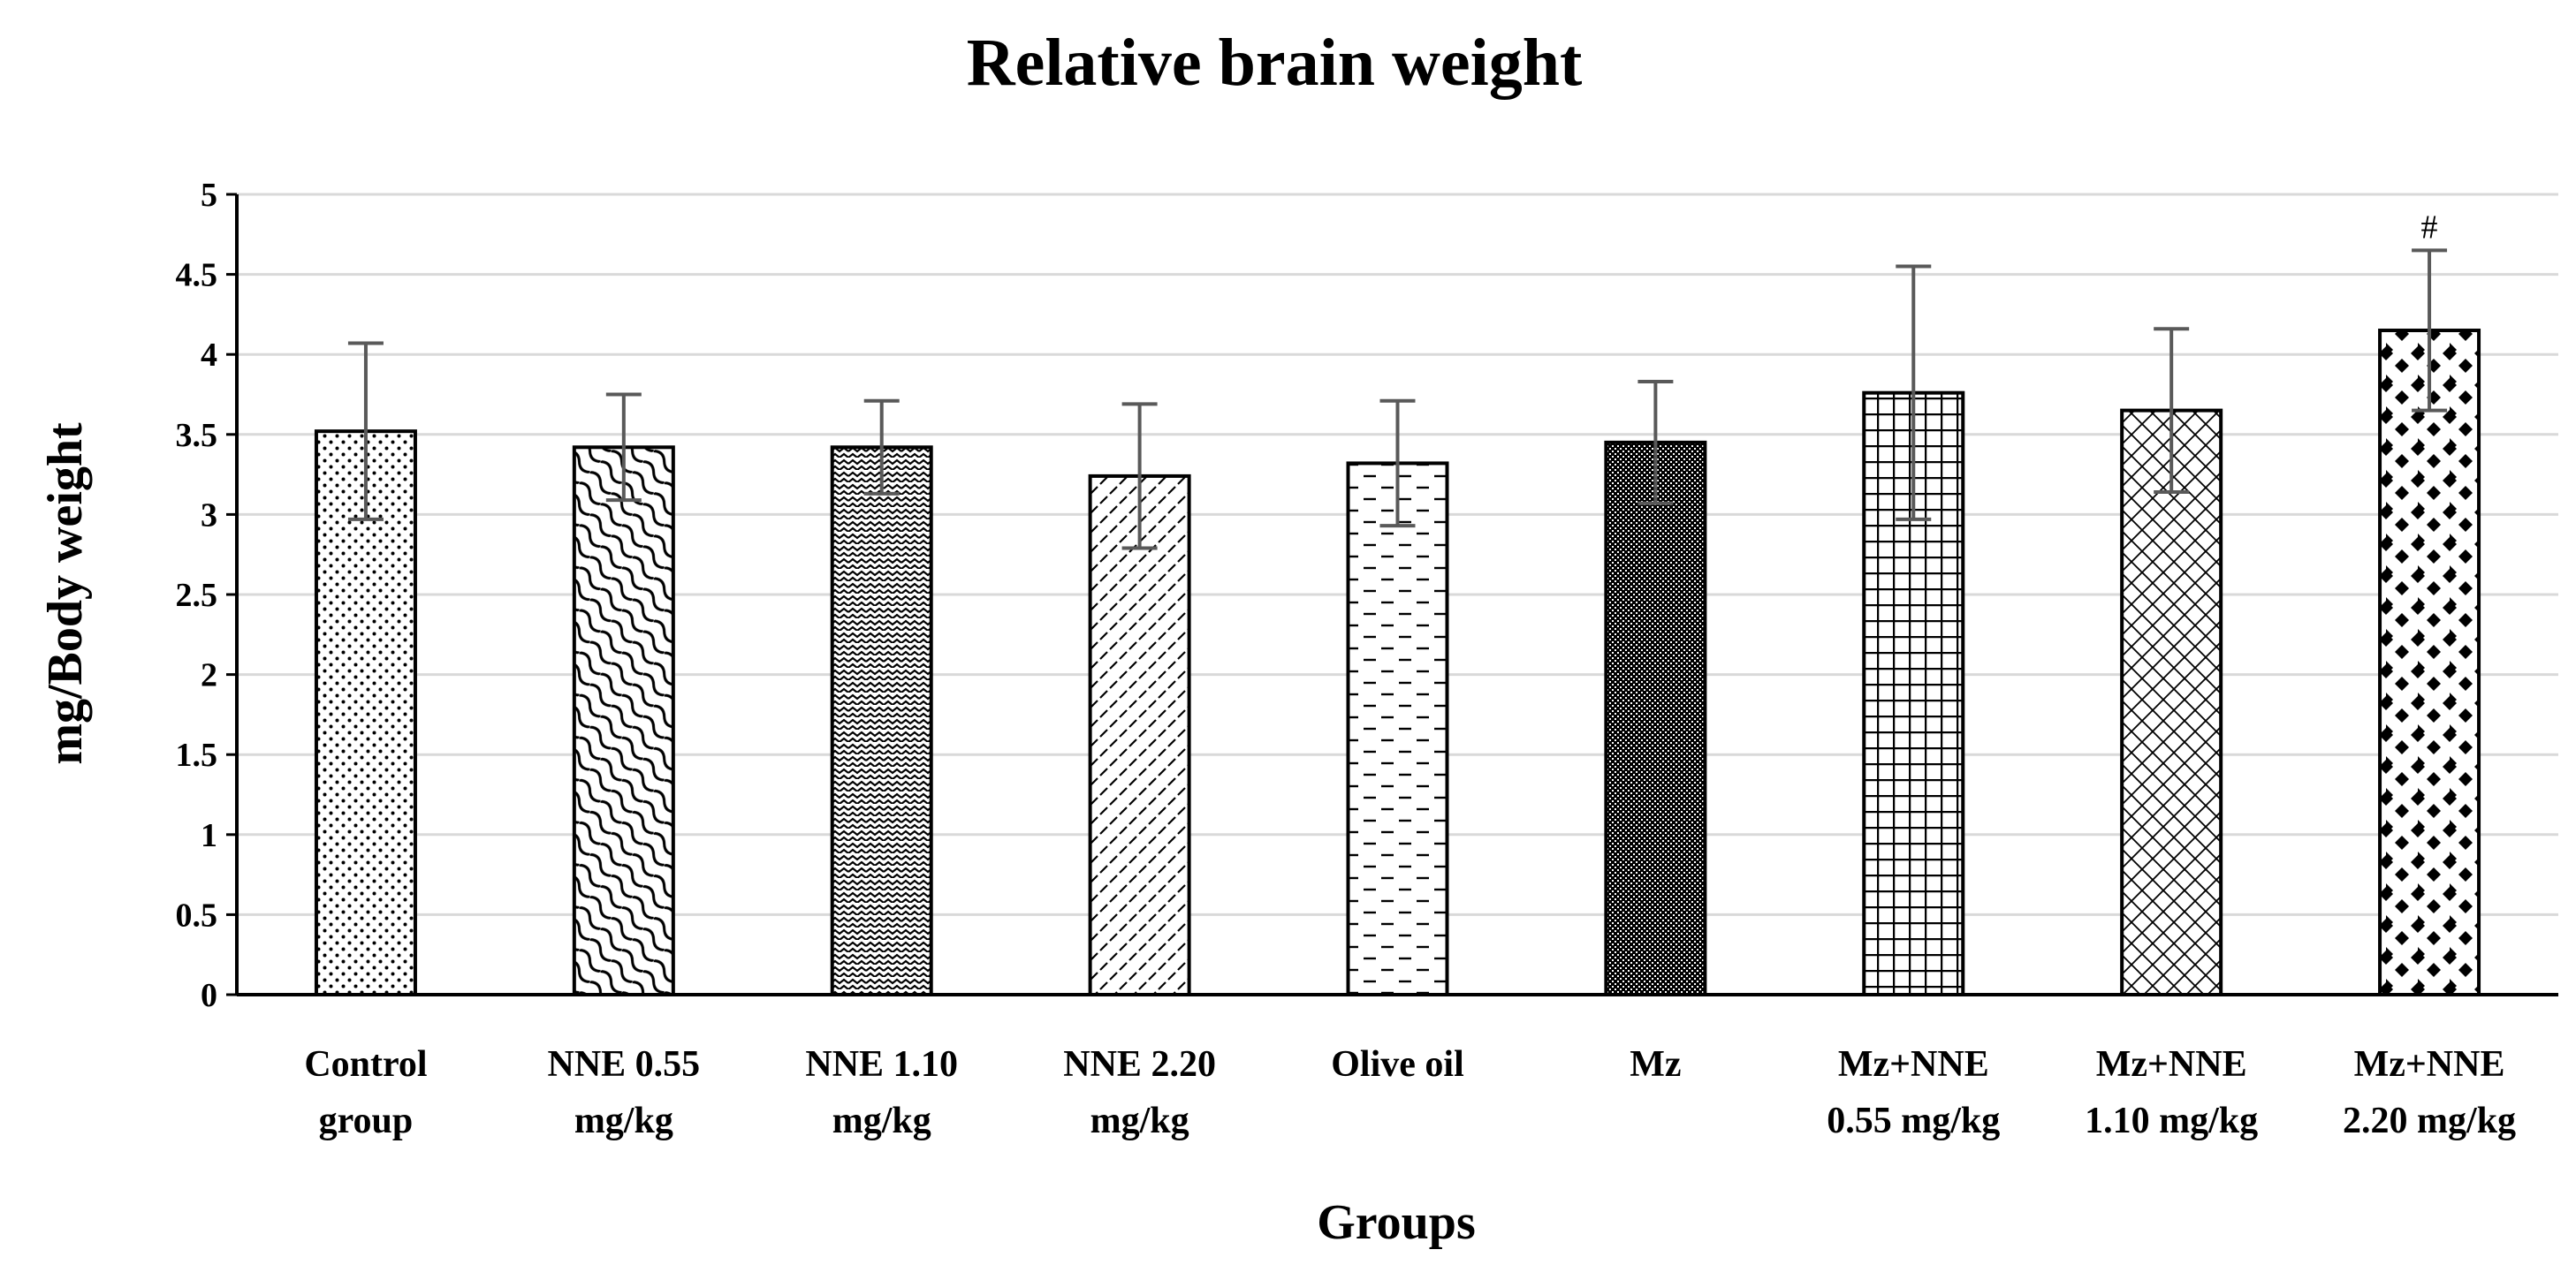 Image resolution: width=2576 pixels, height=1280 pixels. What do you see at coordinates (2430, 1121) in the screenshot?
I see `x-tick-label: 2.20 mg/kg` at bounding box center [2430, 1121].